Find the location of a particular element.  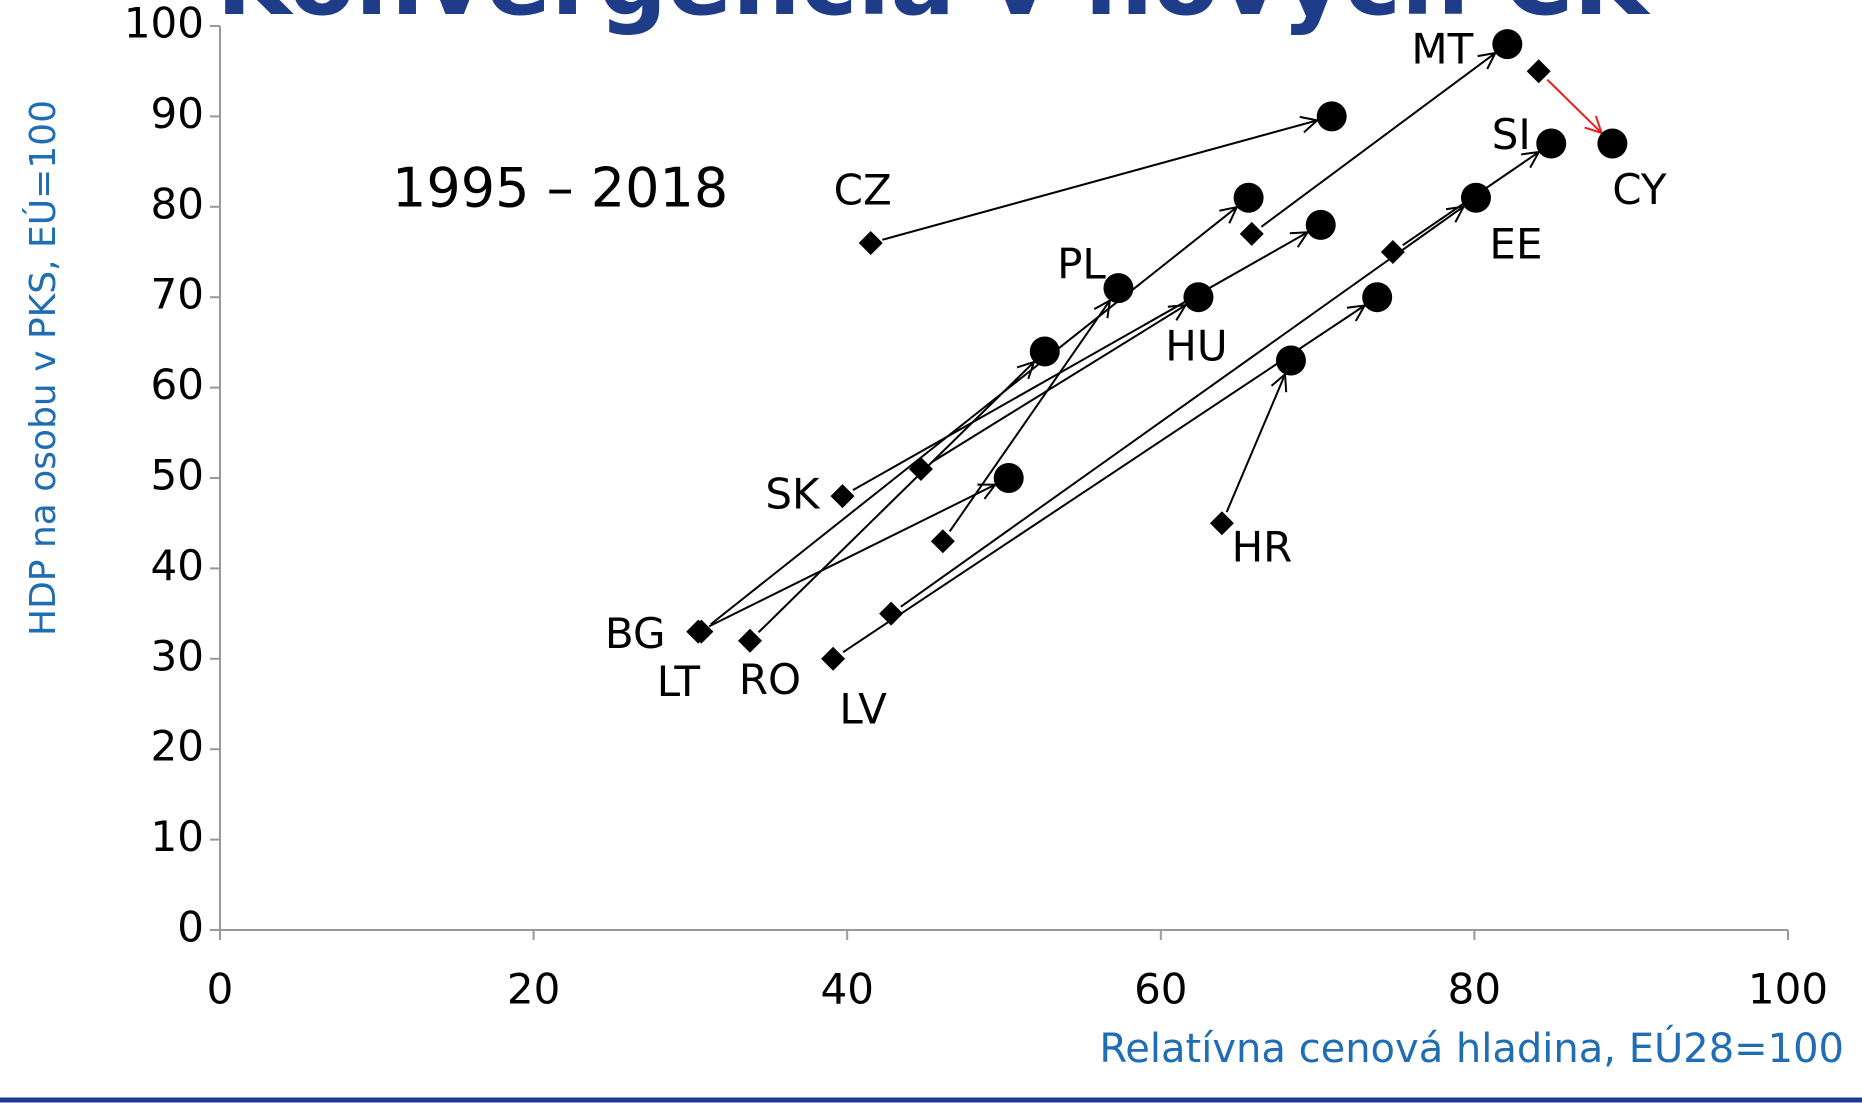

y-tick-label: 40 is located at coordinates (177, 565).